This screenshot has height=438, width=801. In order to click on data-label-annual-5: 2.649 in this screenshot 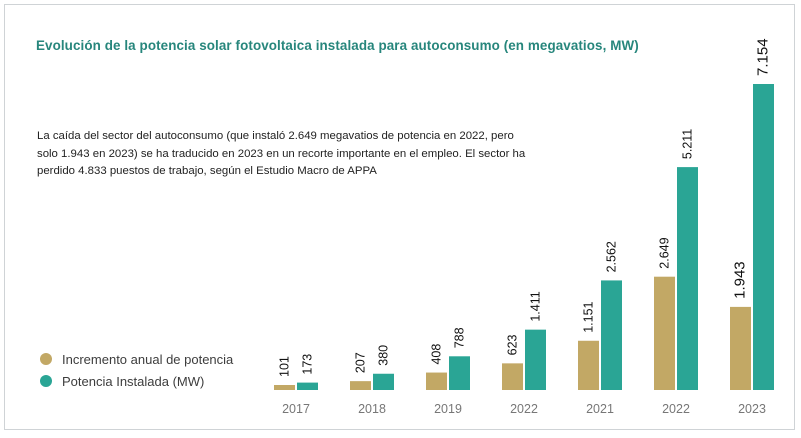, I will do `click(665, 252)`.